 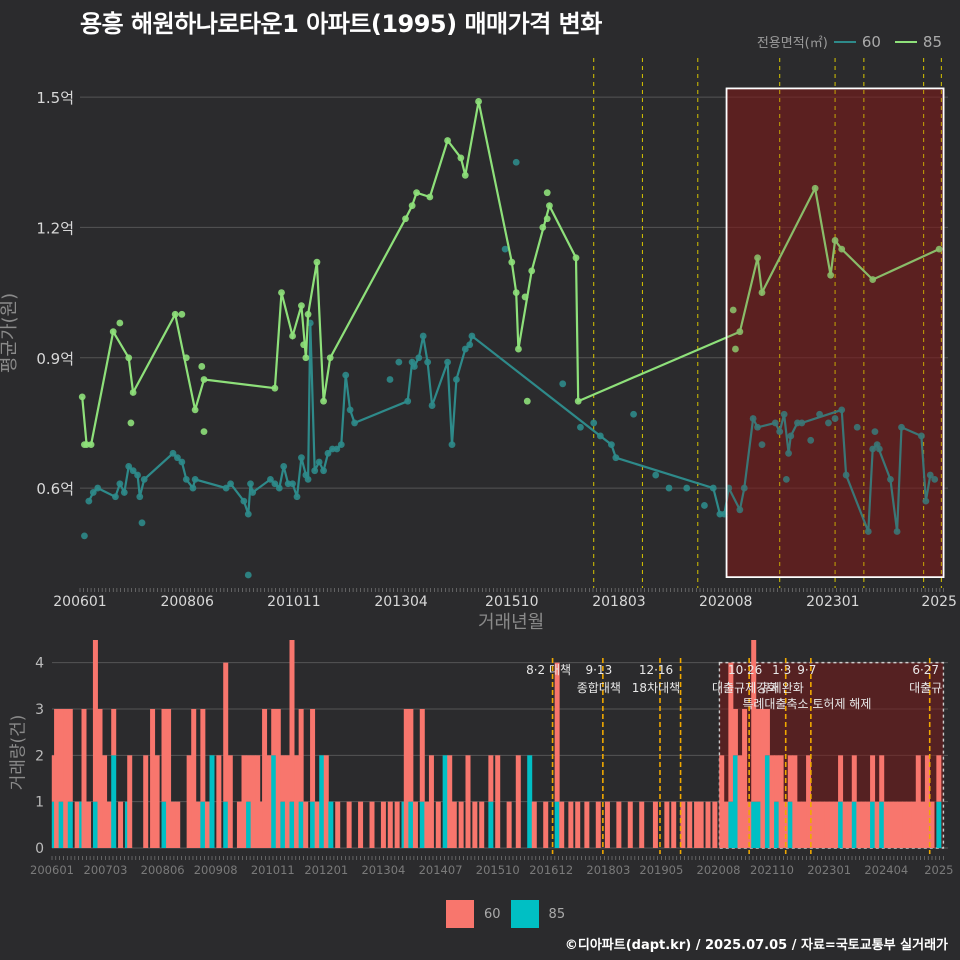 I want to click on x-tick-label: 201407, so click(x=441, y=870).